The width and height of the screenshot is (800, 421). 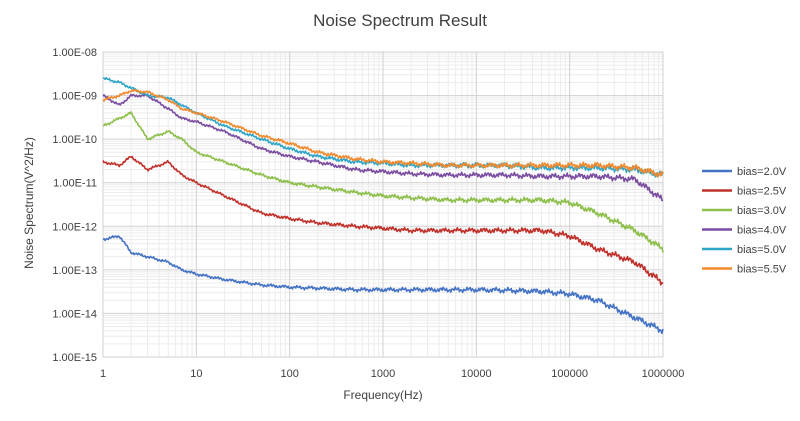 What do you see at coordinates (74, 140) in the screenshot?
I see `y-tick-label: 1.00E-10` at bounding box center [74, 140].